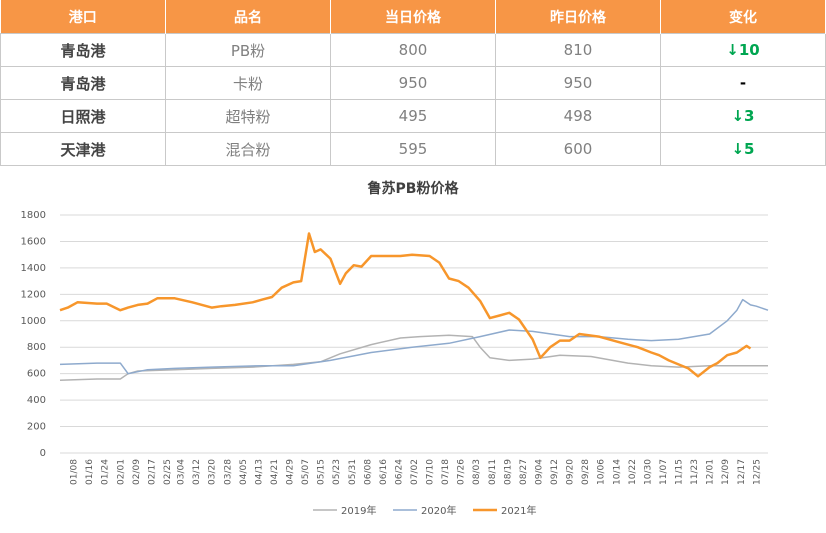 Image resolution: width=826 pixels, height=533 pixels. What do you see at coordinates (106, 472) in the screenshot?
I see `x-tick-label: 01/24` at bounding box center [106, 472].